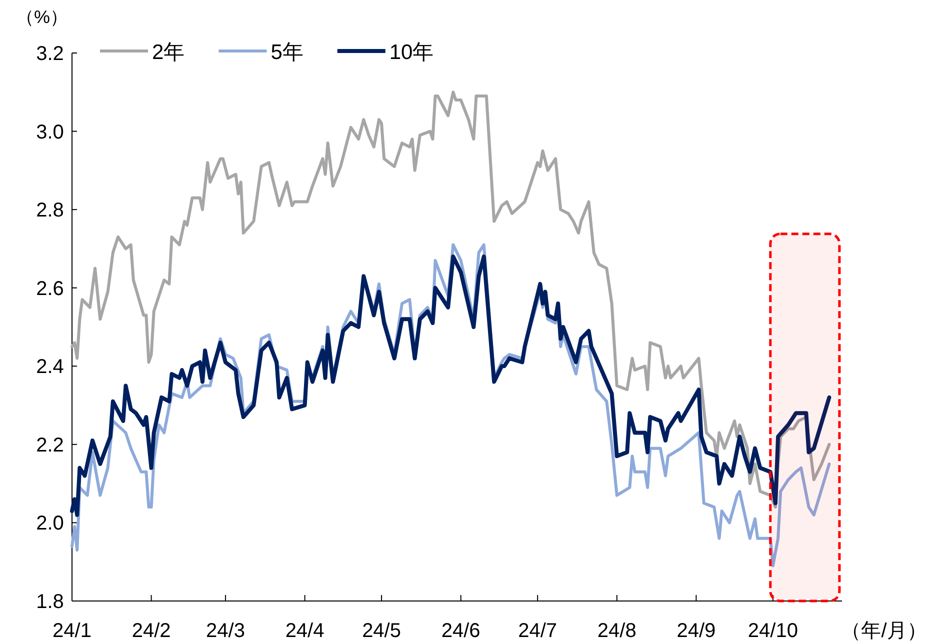  I want to click on legend-label: 10年, so click(411, 52).